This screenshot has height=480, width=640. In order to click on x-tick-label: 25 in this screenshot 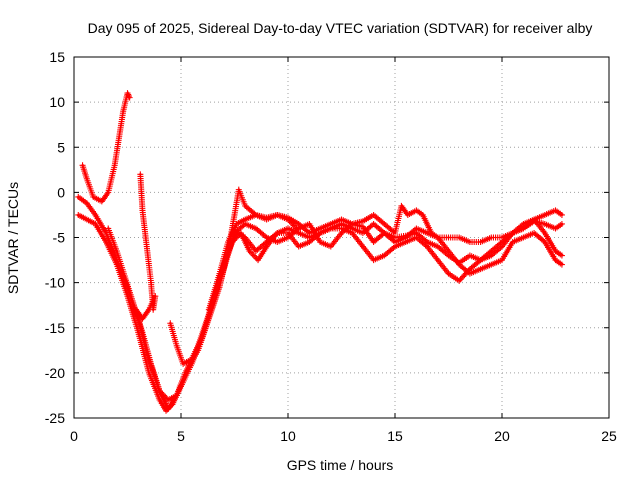, I will do `click(609, 436)`.